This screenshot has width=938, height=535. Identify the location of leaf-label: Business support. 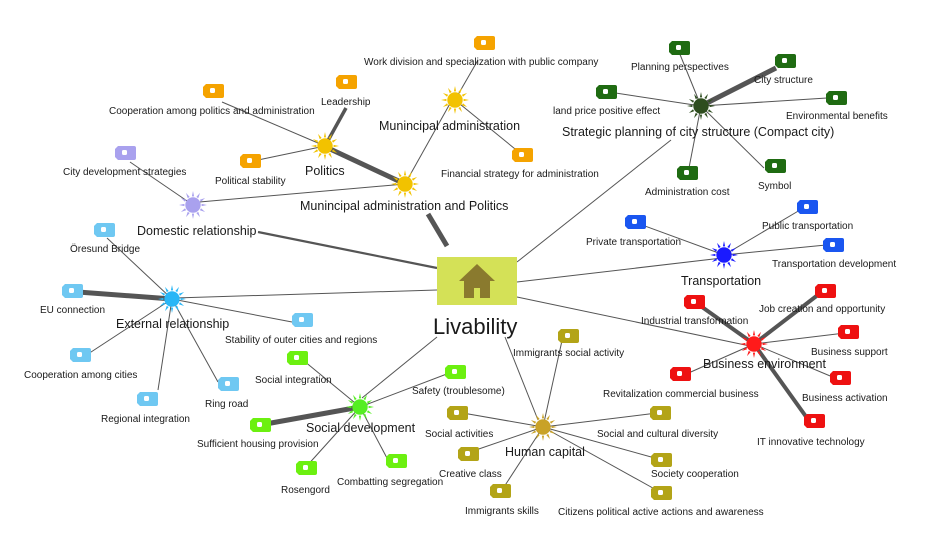
(849, 352).